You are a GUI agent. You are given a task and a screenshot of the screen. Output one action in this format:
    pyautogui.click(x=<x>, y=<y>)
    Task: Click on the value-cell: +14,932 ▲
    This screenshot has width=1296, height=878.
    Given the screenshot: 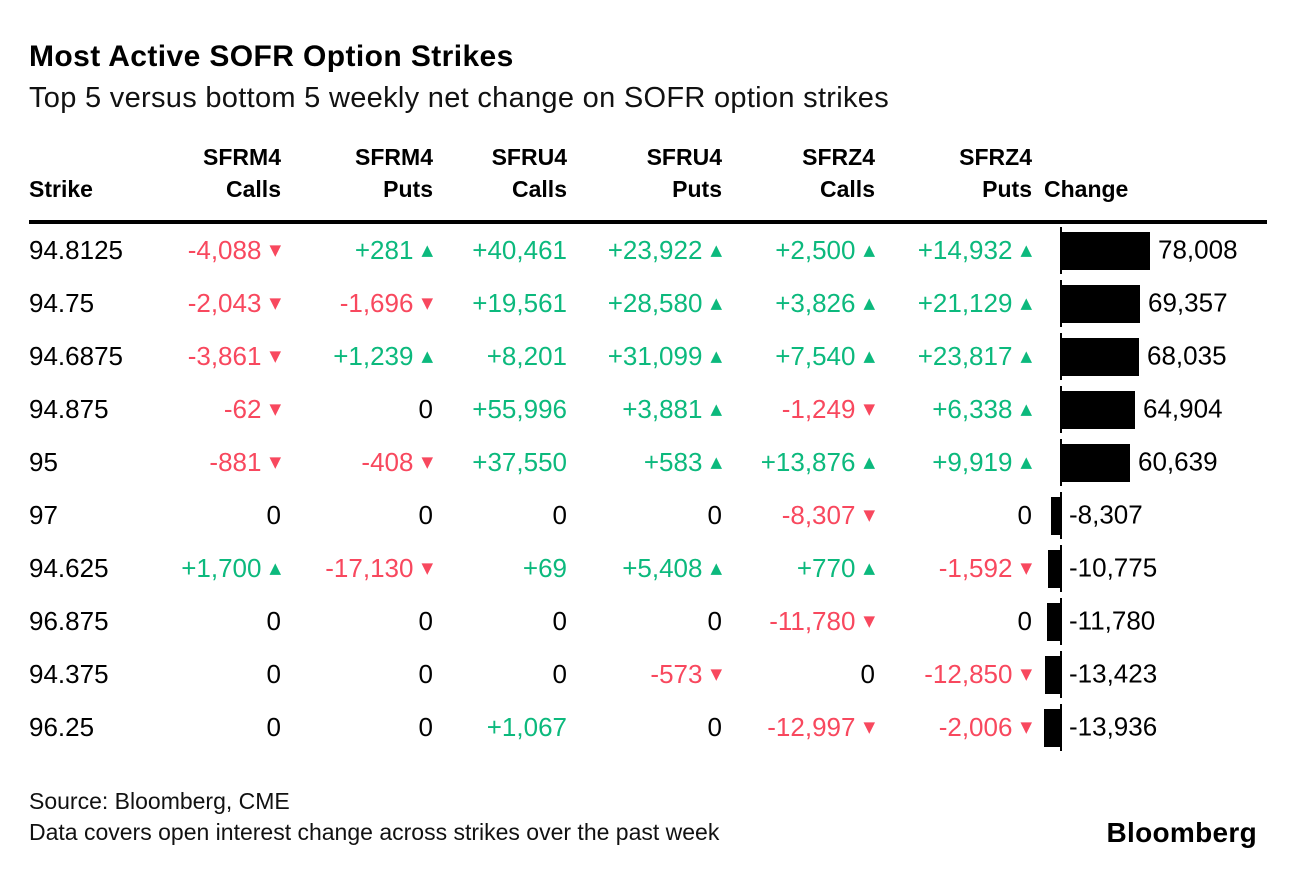 What is the action you would take?
    pyautogui.click(x=953, y=250)
    